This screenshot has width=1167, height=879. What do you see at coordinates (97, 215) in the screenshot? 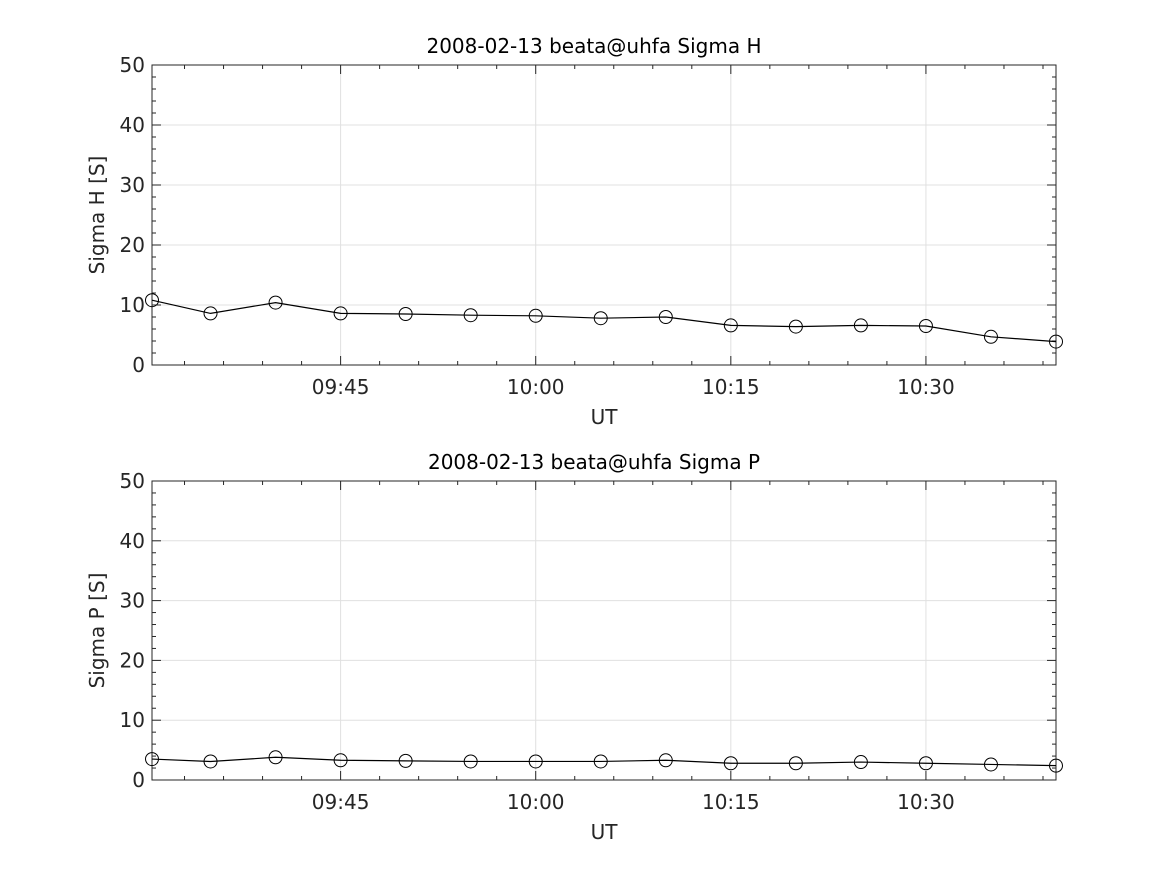
I see `y-axis-label: Sigma H [S]` at bounding box center [97, 215].